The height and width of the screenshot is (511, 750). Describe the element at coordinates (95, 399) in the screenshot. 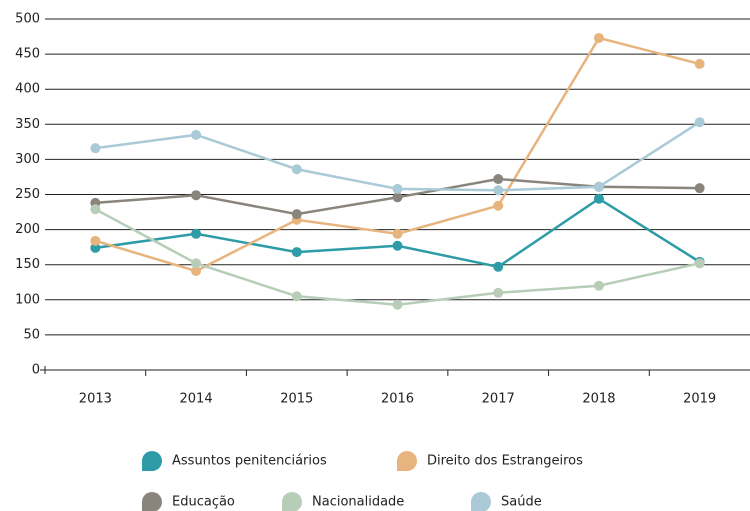

I see `x-tick-label: 2013` at that location.